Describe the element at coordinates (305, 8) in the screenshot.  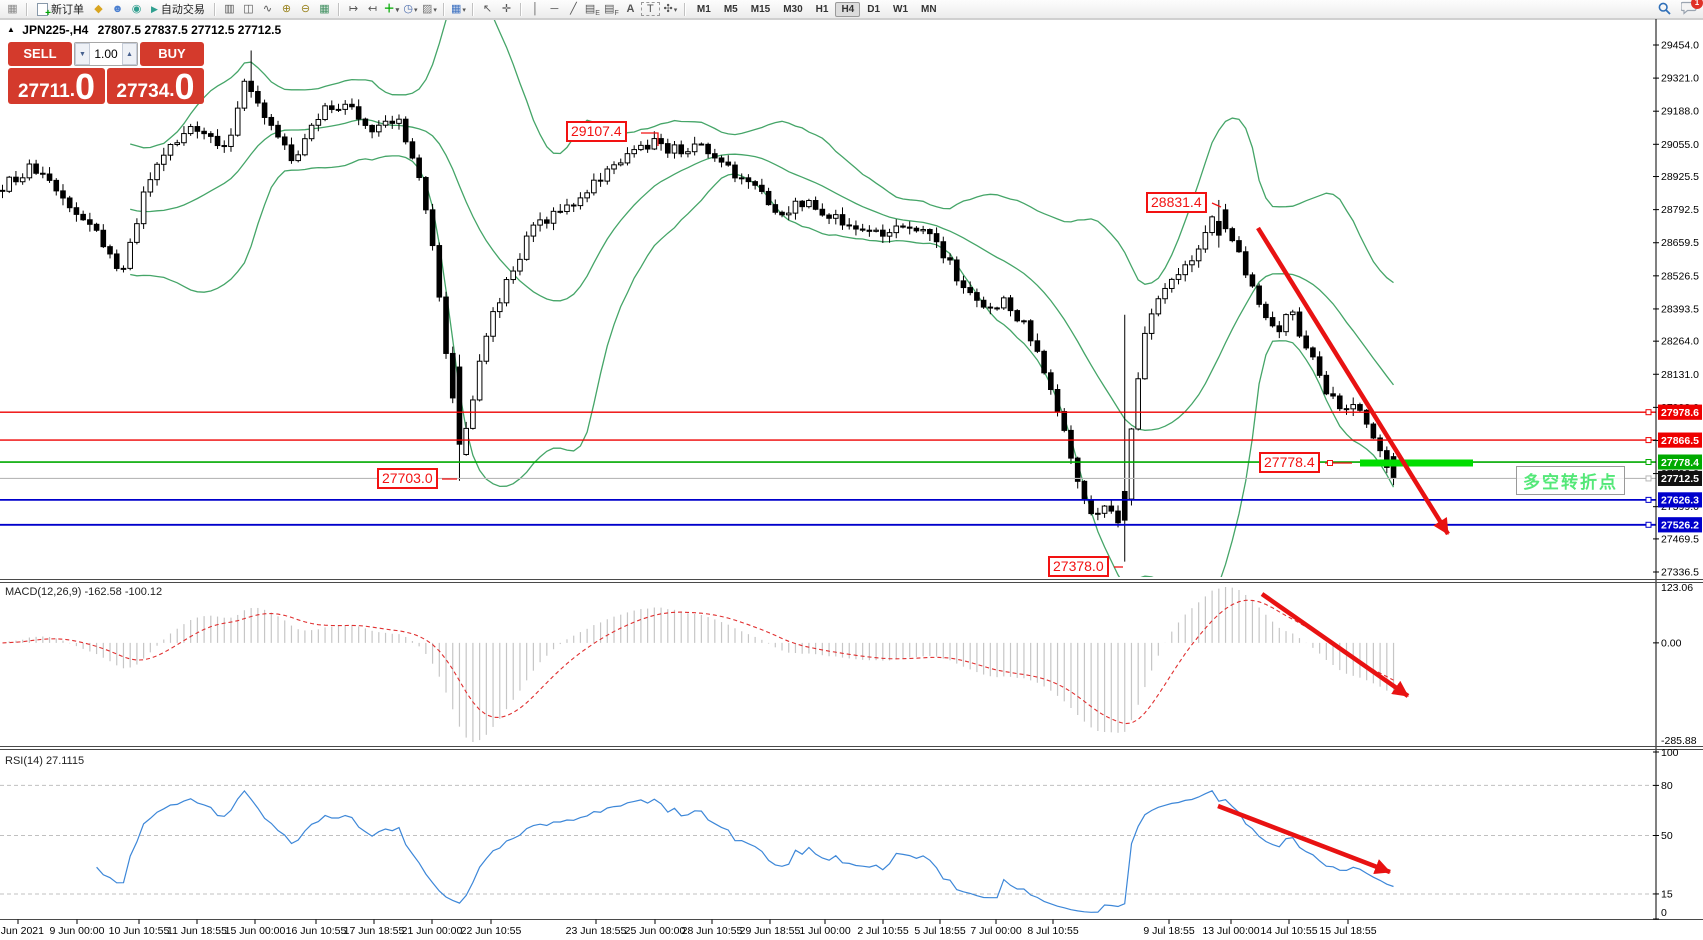
I see `zoom-out-icon: ⊖` at that location.